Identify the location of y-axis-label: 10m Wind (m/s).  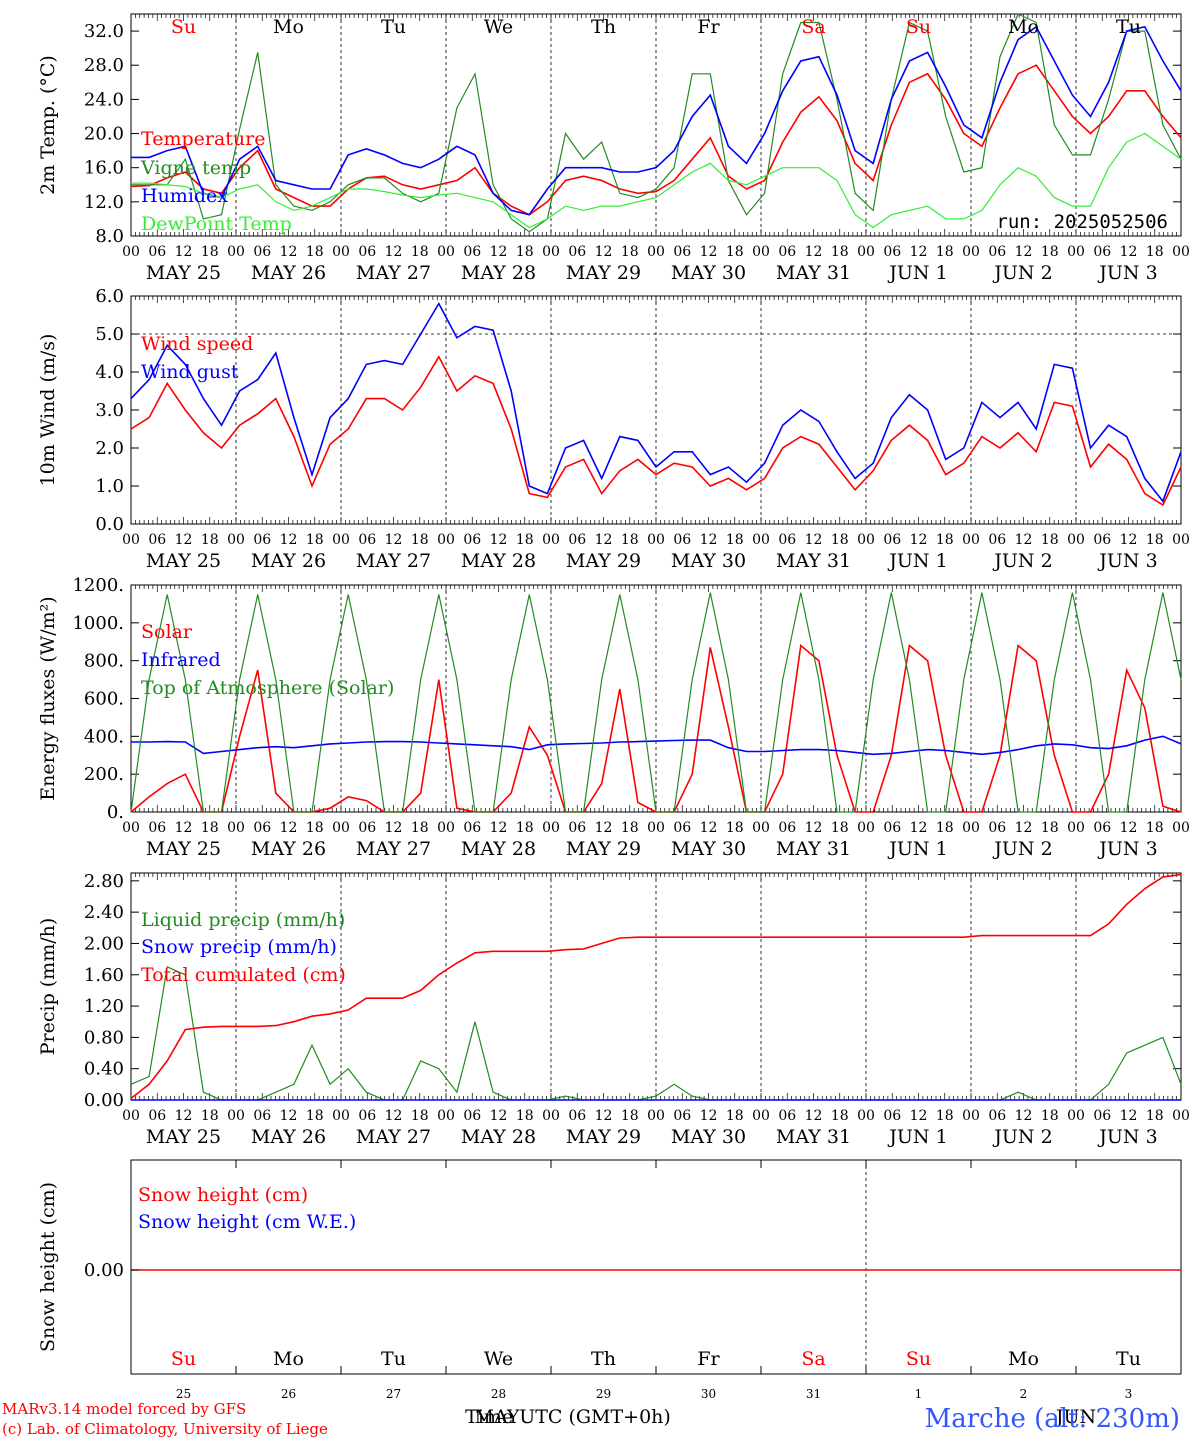
(48, 410).